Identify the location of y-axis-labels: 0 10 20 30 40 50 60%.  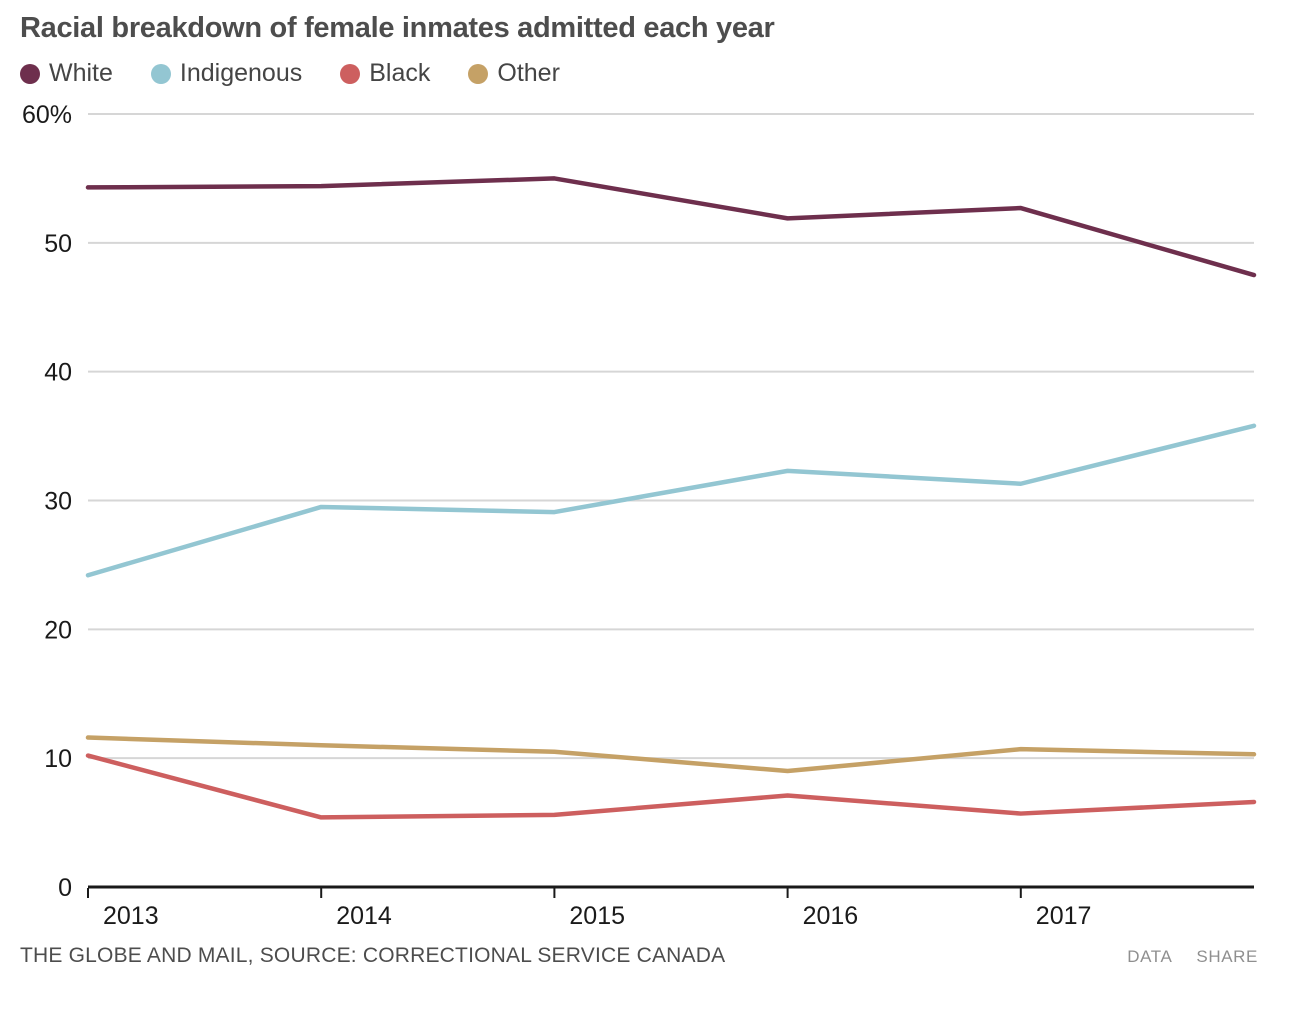
(47, 501).